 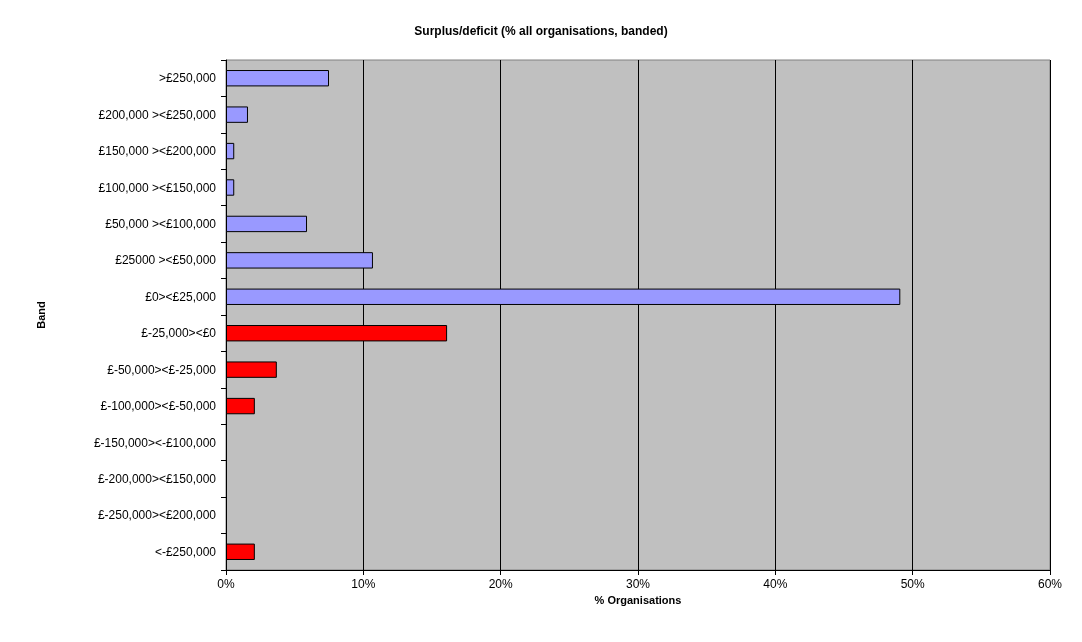 What do you see at coordinates (158, 406) in the screenshot?
I see `y-tick-label: £-100,000><£-50,000` at bounding box center [158, 406].